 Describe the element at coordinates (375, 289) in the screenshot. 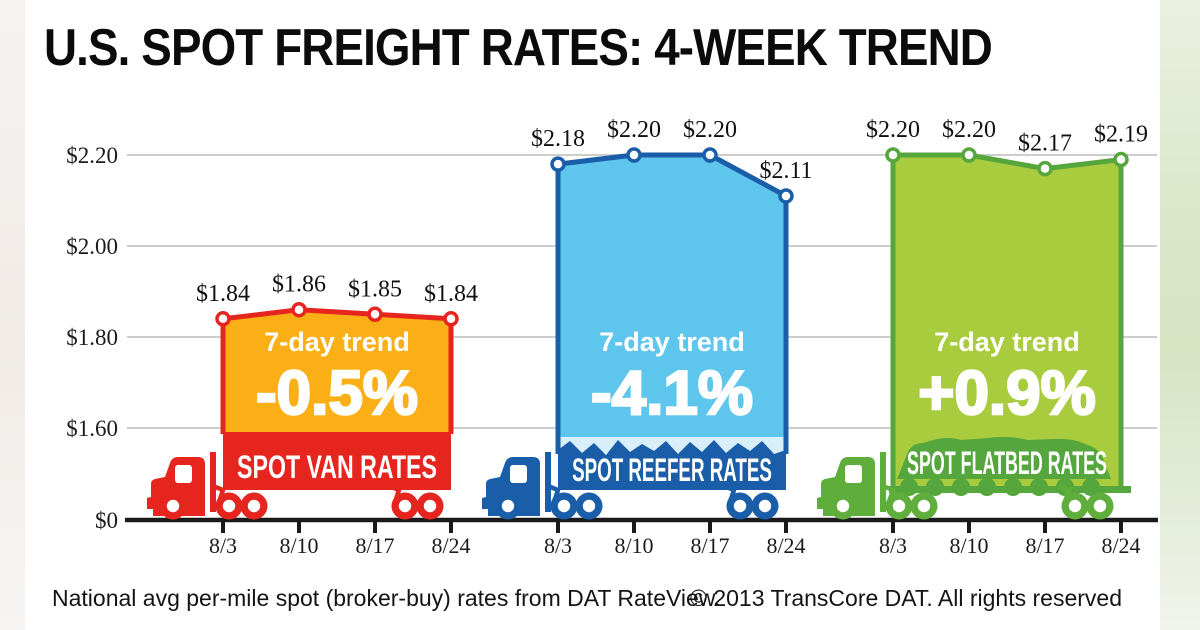

I see `data-value-label: $1.85` at that location.